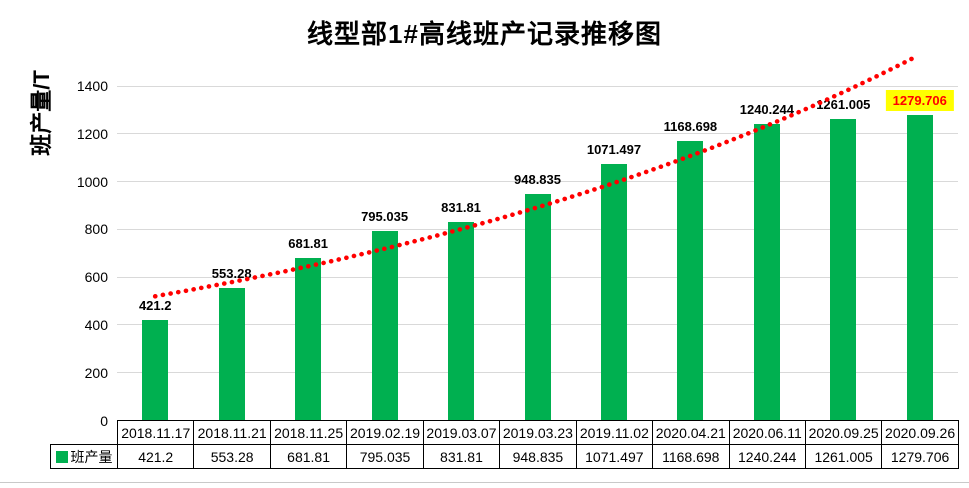 The width and height of the screenshot is (969, 488). Describe the element at coordinates (766, 110) in the screenshot. I see `bar-value-label: 1240.244` at that location.